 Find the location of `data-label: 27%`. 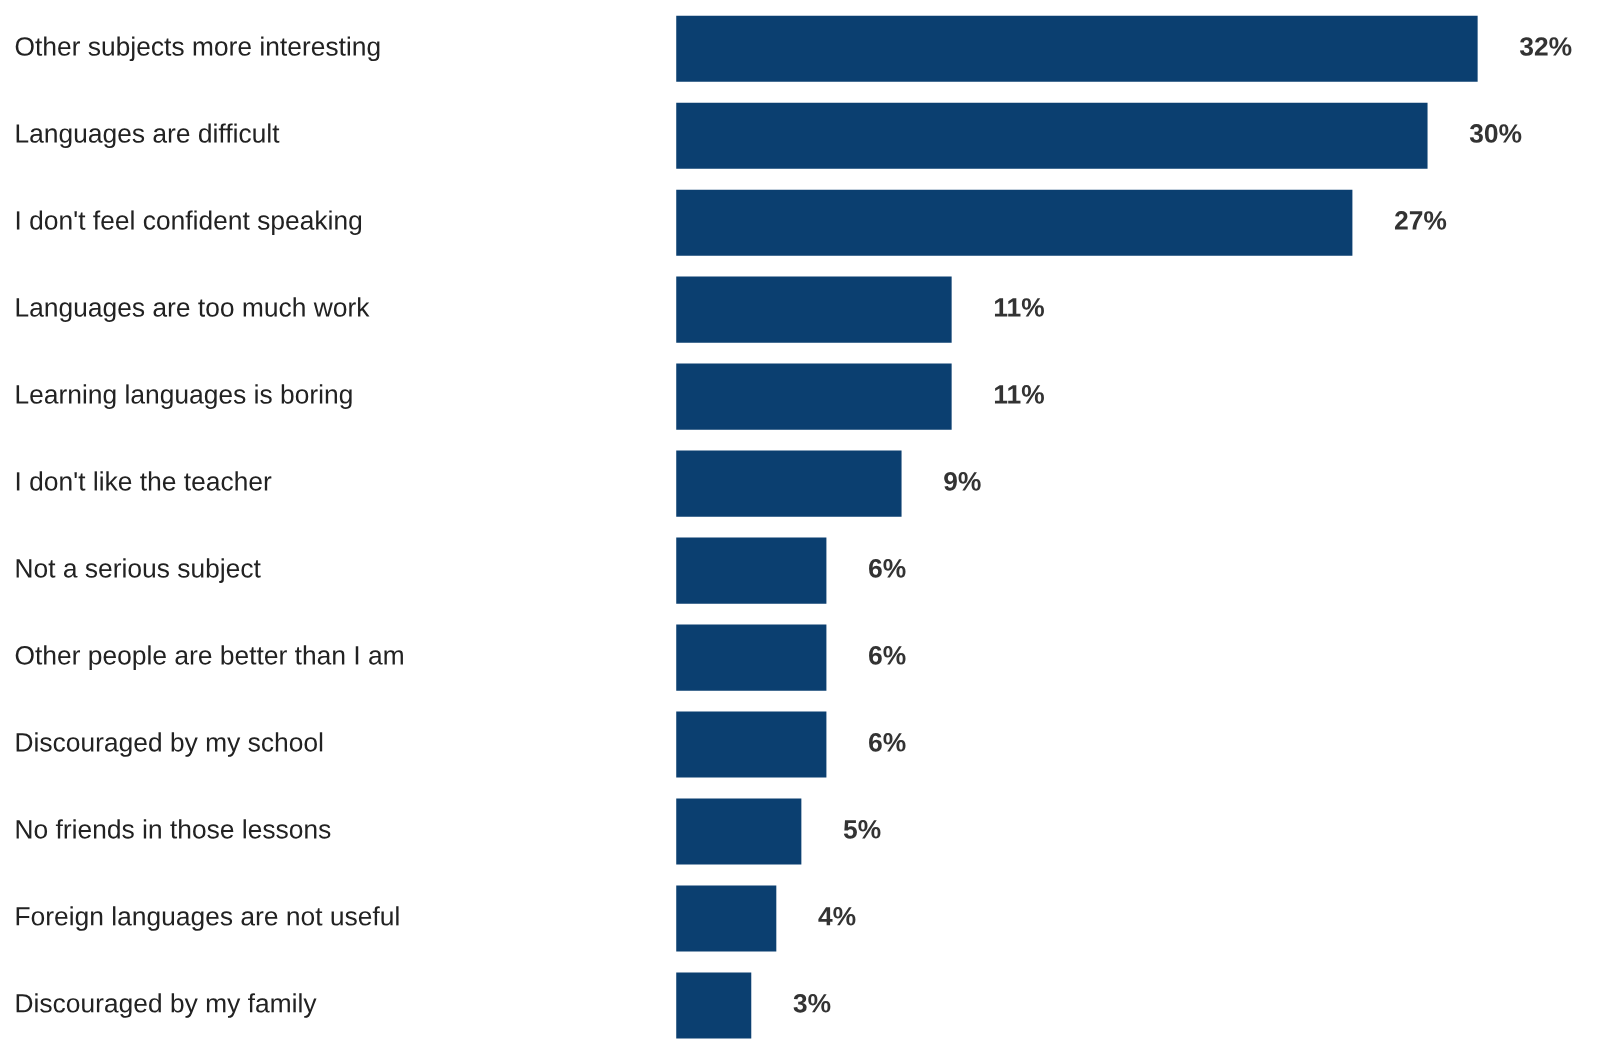

data-label: 27% is located at coordinates (1420, 220).